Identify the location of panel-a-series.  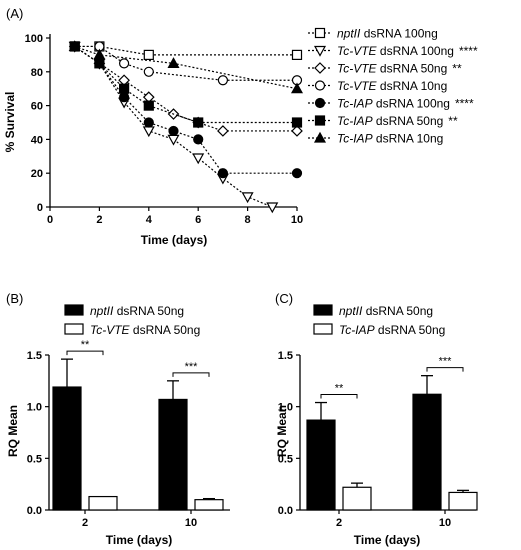
(186, 127).